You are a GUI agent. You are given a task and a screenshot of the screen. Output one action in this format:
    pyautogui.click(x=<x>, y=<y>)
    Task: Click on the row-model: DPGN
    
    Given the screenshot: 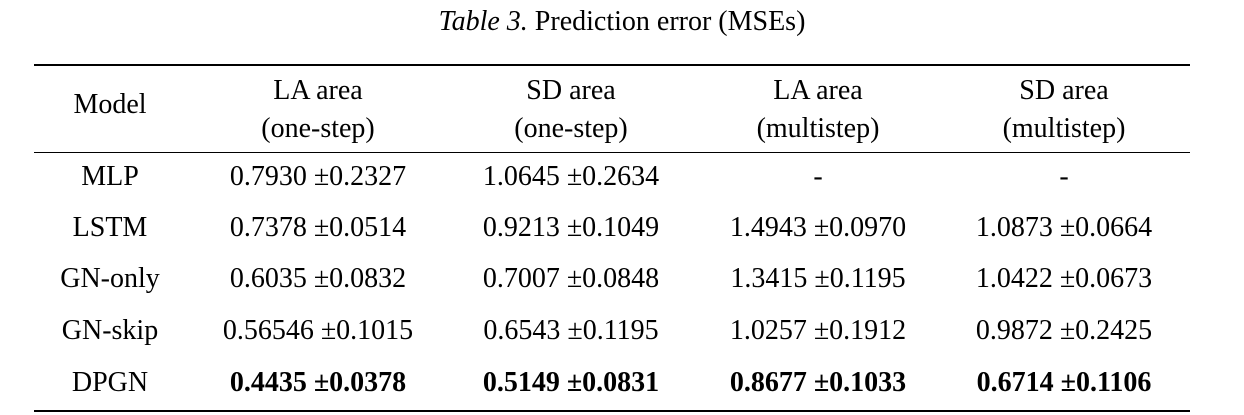 What is the action you would take?
    pyautogui.click(x=110, y=382)
    